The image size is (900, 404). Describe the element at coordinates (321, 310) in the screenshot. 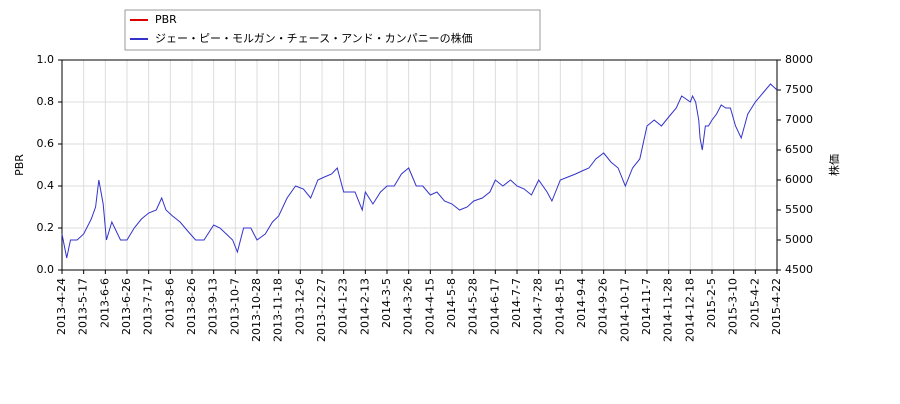

I see `x-tick-label: 2013-12-27` at that location.